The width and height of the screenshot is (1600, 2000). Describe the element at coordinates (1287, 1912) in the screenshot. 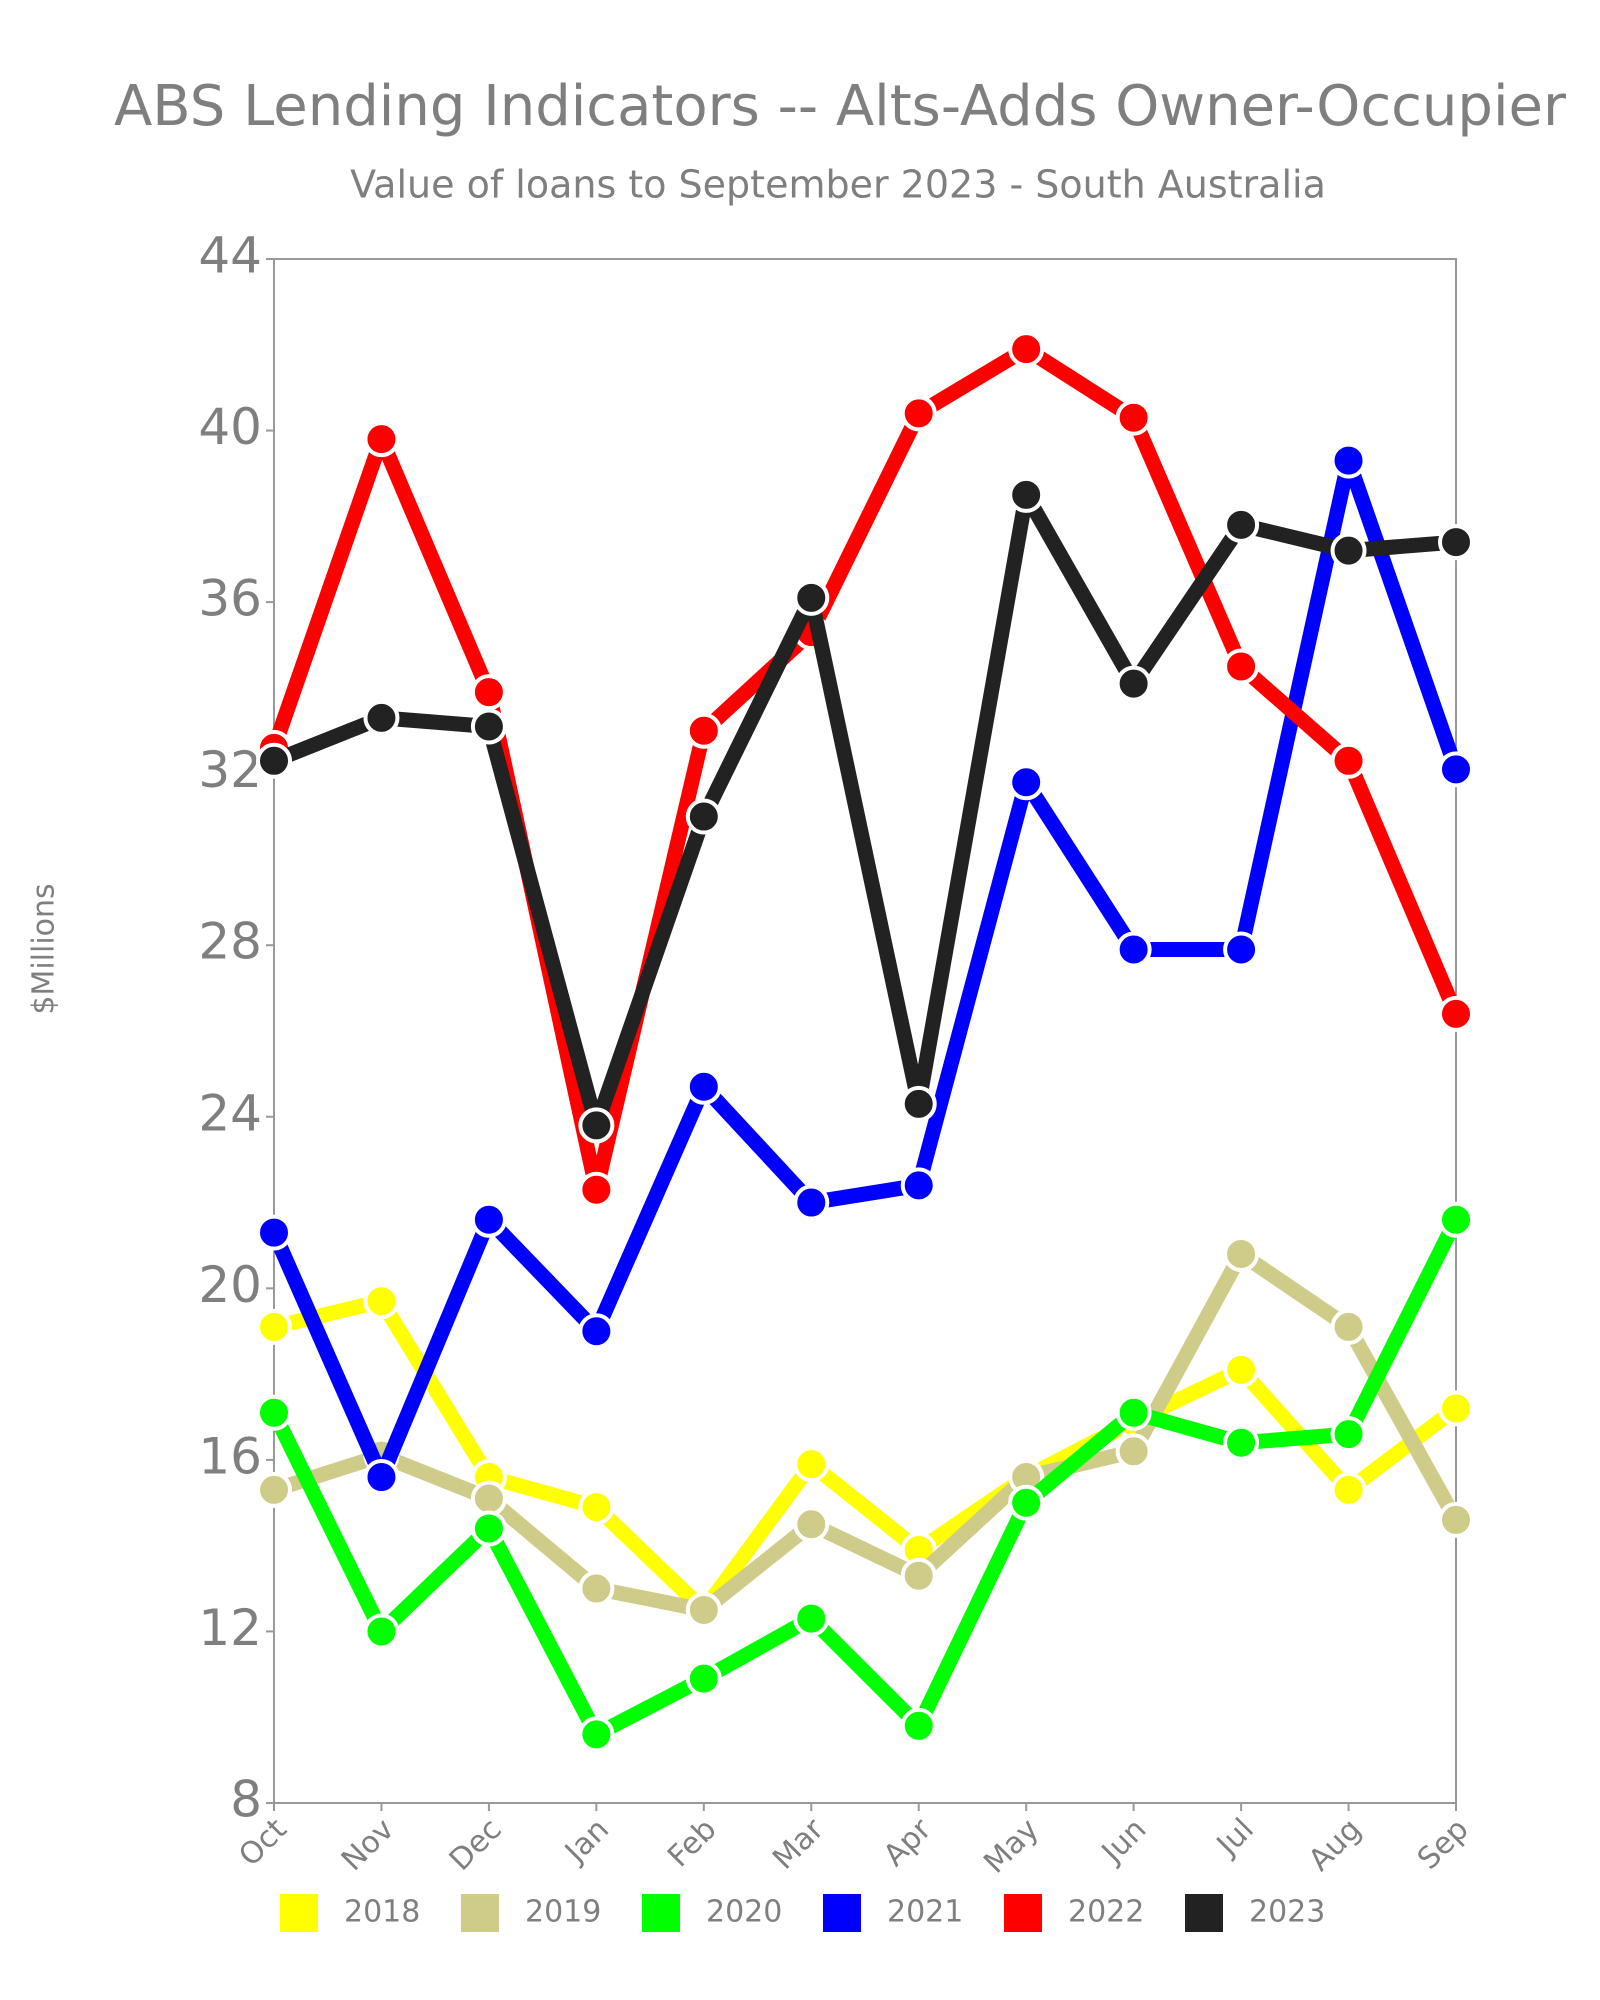

I see `legend-label: 2023` at that location.